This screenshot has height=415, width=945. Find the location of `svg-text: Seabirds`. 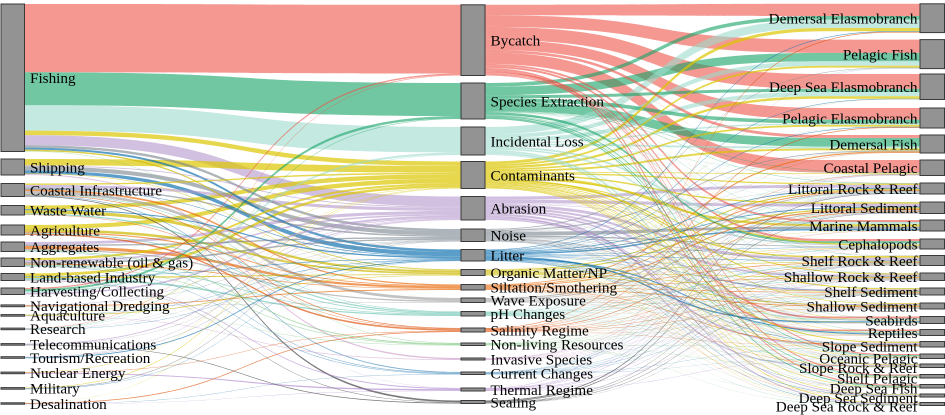

svg-text: Seabirds is located at coordinates (891, 320).